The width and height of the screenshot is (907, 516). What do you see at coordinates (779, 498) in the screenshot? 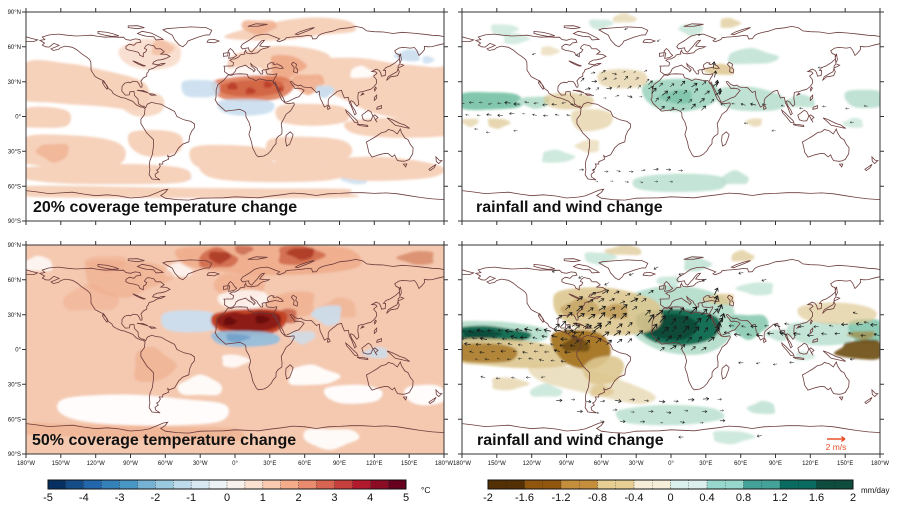
I see `svg-text: 1.2` at bounding box center [779, 498].